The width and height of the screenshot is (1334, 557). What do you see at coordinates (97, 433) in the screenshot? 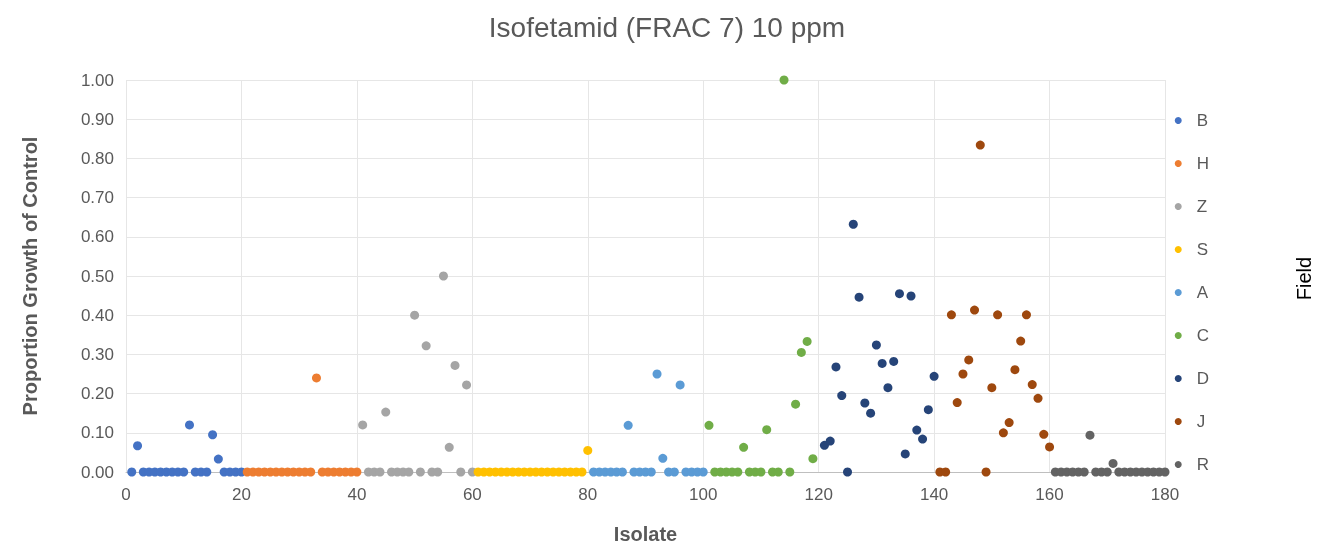
I see `y-tick-label: 0.10` at bounding box center [97, 433].